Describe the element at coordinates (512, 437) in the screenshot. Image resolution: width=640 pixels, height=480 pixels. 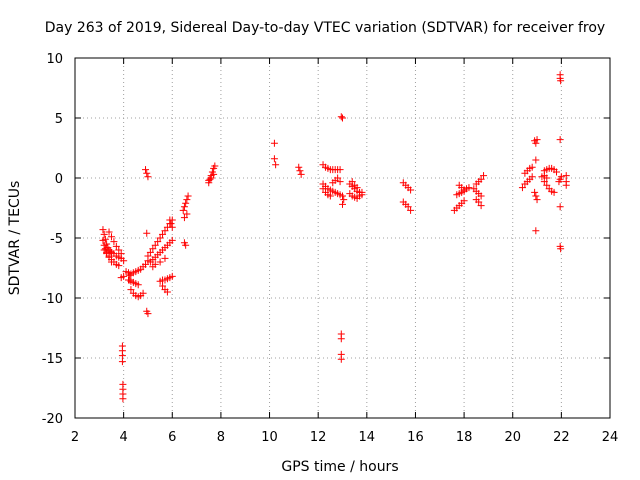
I see `x-tick-label: 20` at that location.